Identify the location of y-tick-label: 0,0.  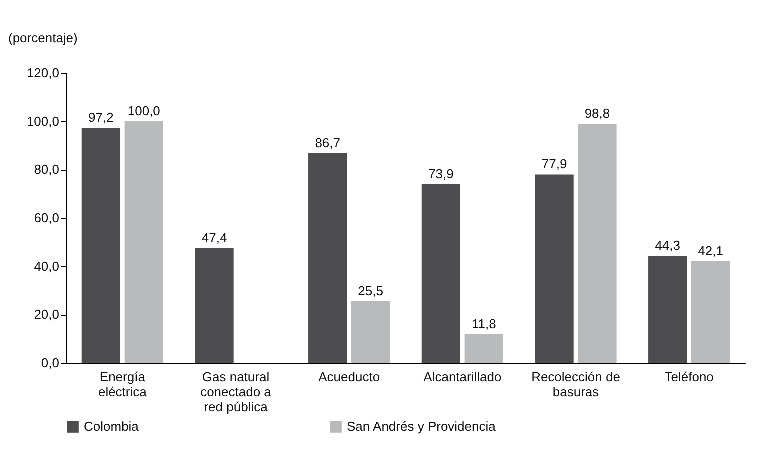
(50, 363).